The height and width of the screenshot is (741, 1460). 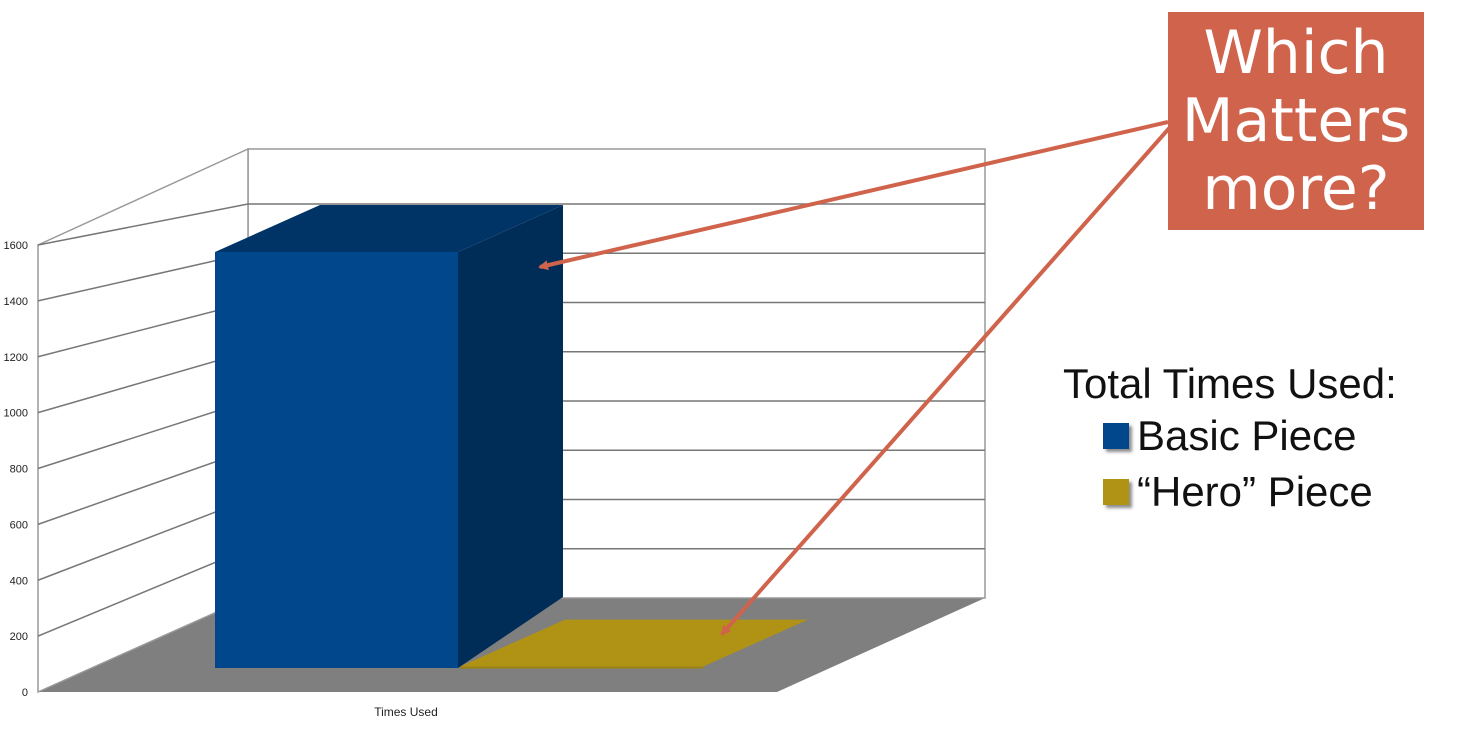 I want to click on y-tick-label-200: 200, so click(x=19, y=637).